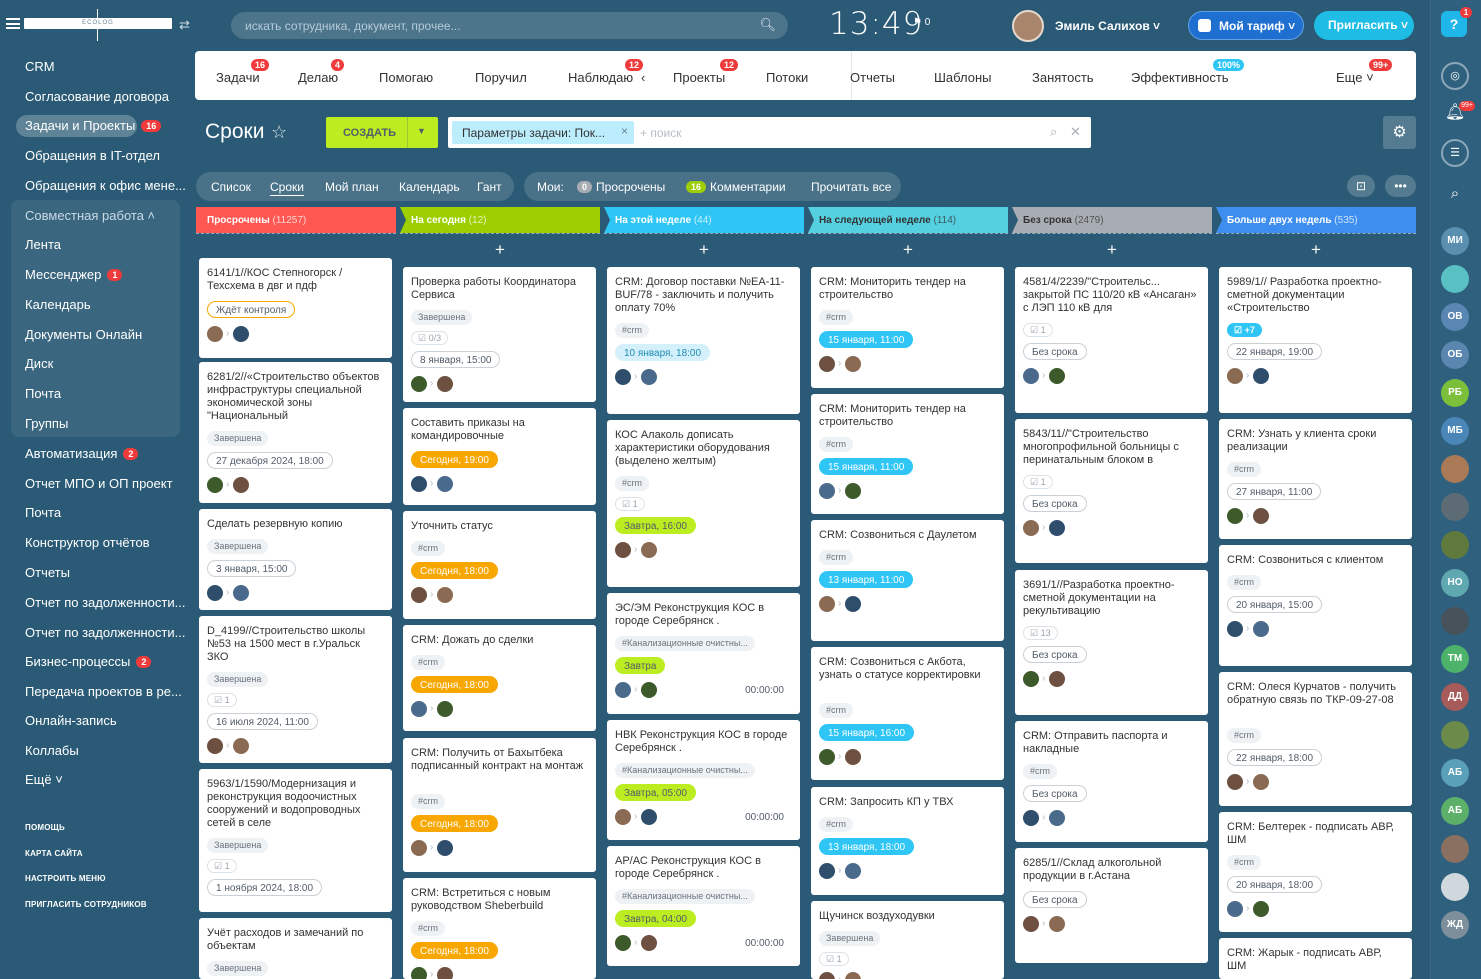 Image resolution: width=1481 pixels, height=979 pixels. Describe the element at coordinates (699, 77) in the screenshot. I see `tab: Проекты` at that location.